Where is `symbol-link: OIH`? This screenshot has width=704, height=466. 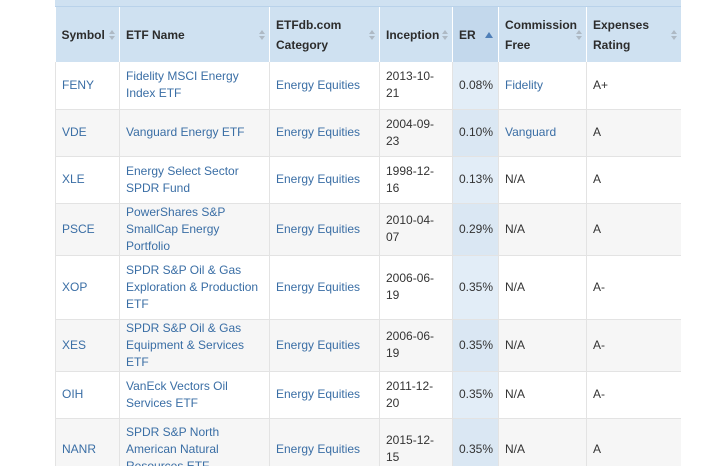
symbol-link: OIH is located at coordinates (73, 394).